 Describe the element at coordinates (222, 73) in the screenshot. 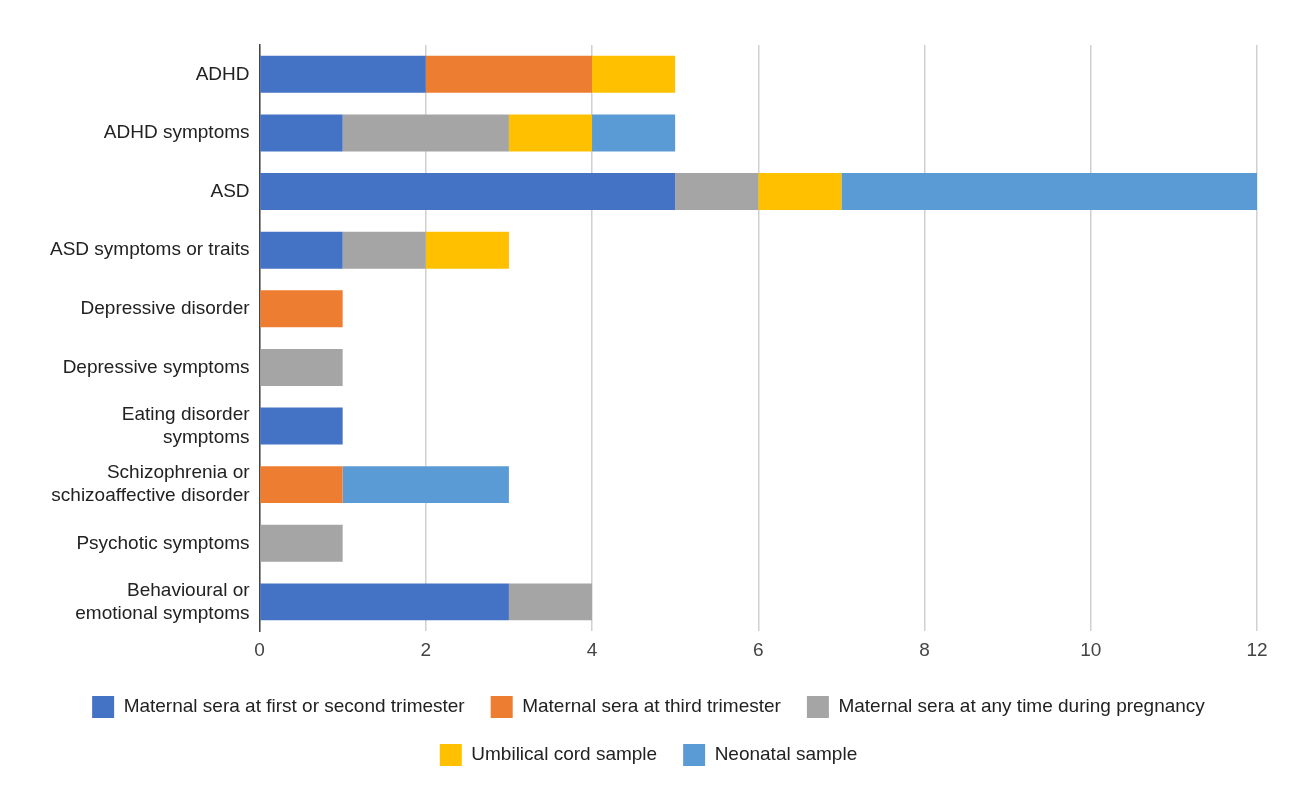

I see `y-tick-label: ADHD` at that location.